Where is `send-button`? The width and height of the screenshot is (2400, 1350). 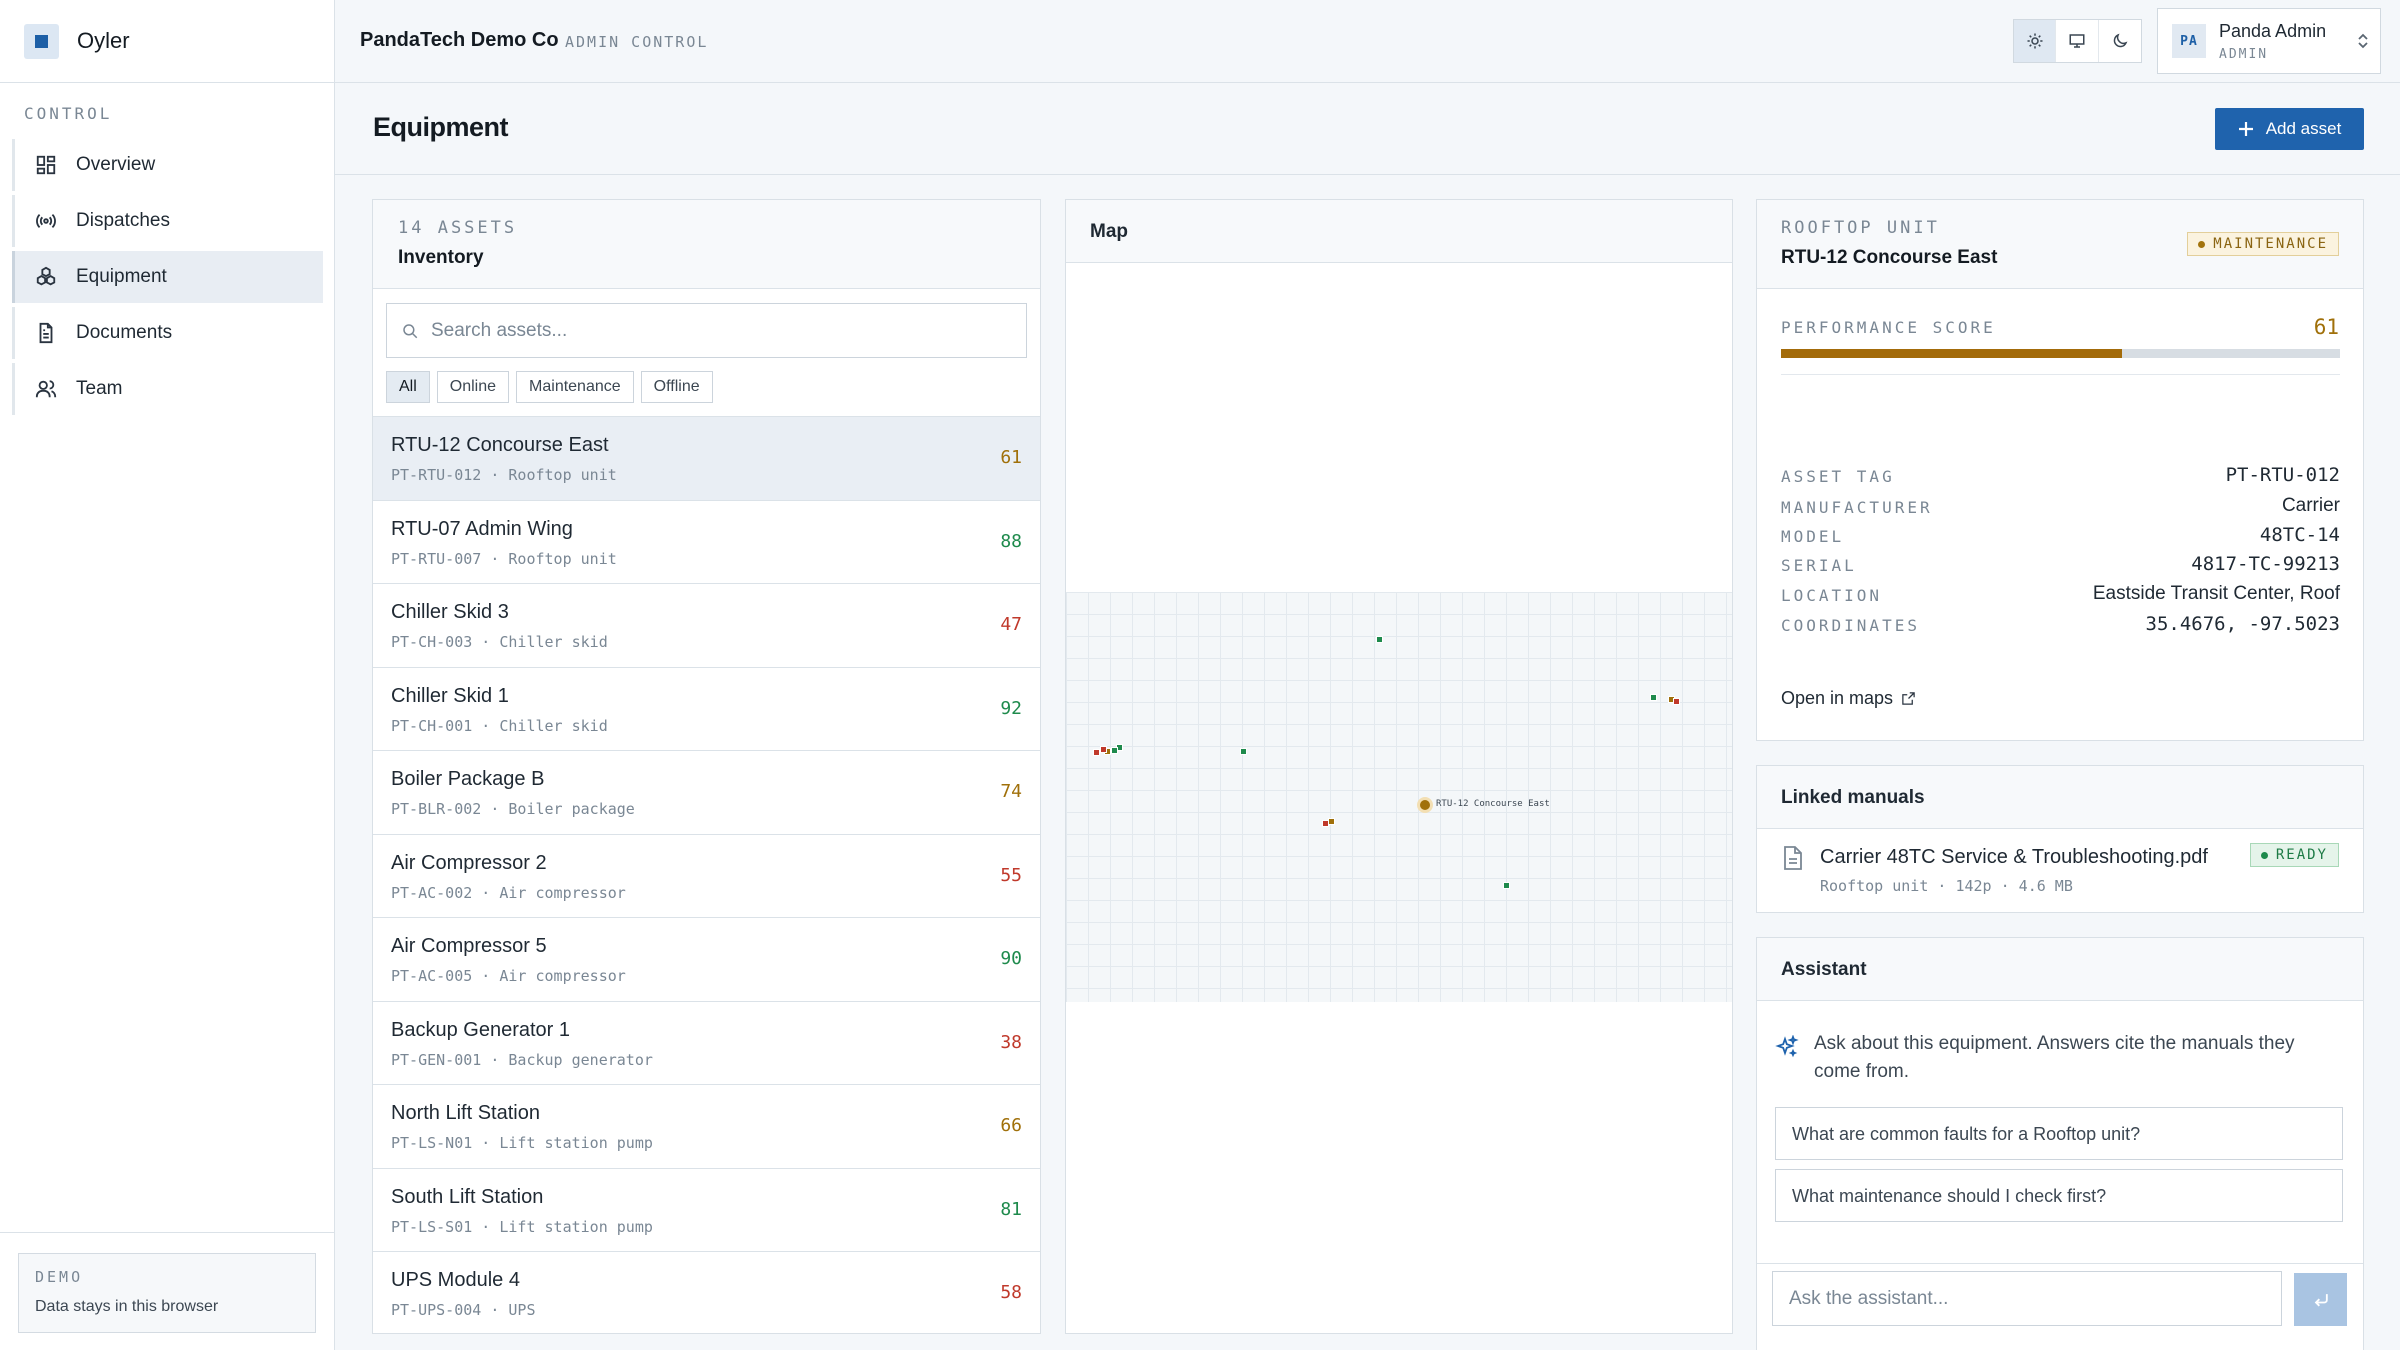 send-button is located at coordinates (2320, 1299).